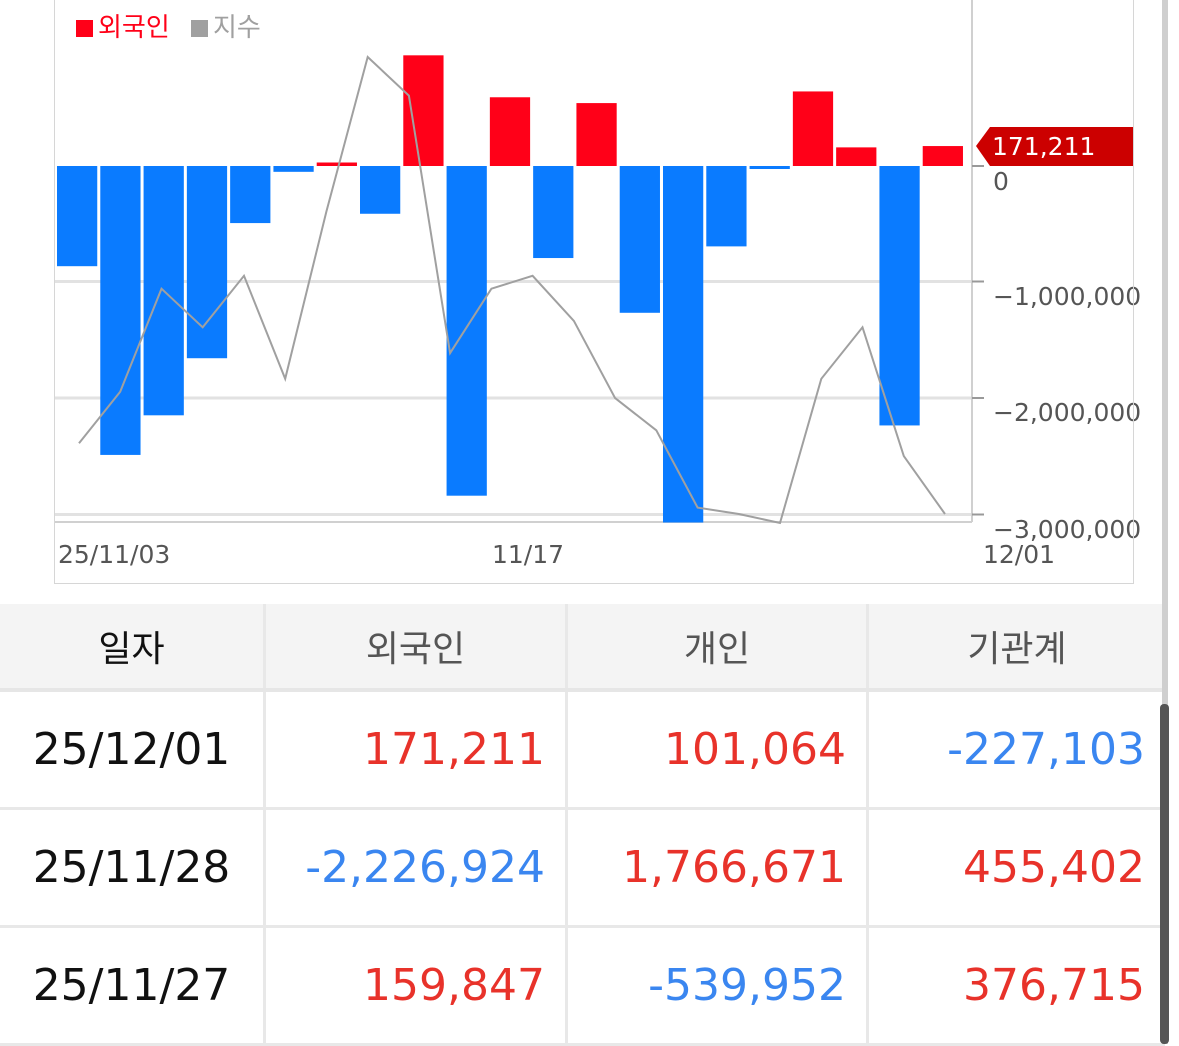 Image resolution: width=1179 pixels, height=1046 pixels. What do you see at coordinates (414, 867) in the screenshot?
I see `cell-foreign: -2,226,924` at bounding box center [414, 867].